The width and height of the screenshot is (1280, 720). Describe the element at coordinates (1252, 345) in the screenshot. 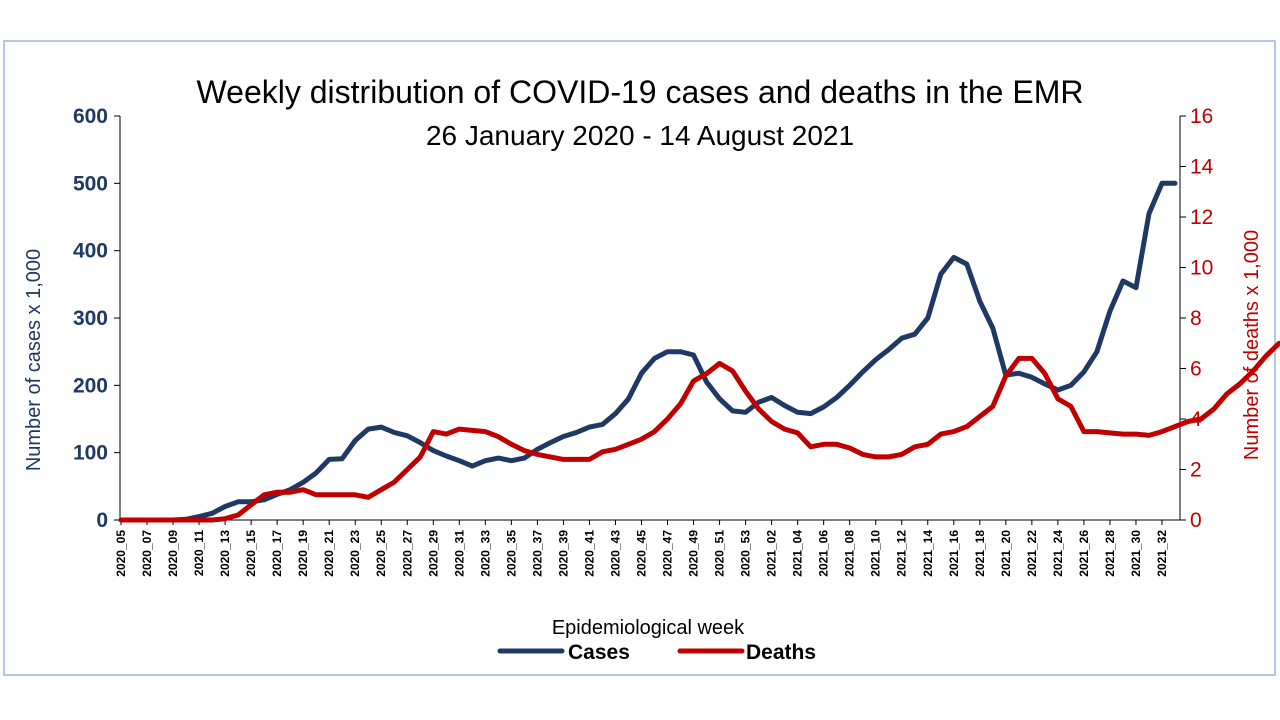

I see `y-axis-right-label: Number of deaths x 1,000` at that location.